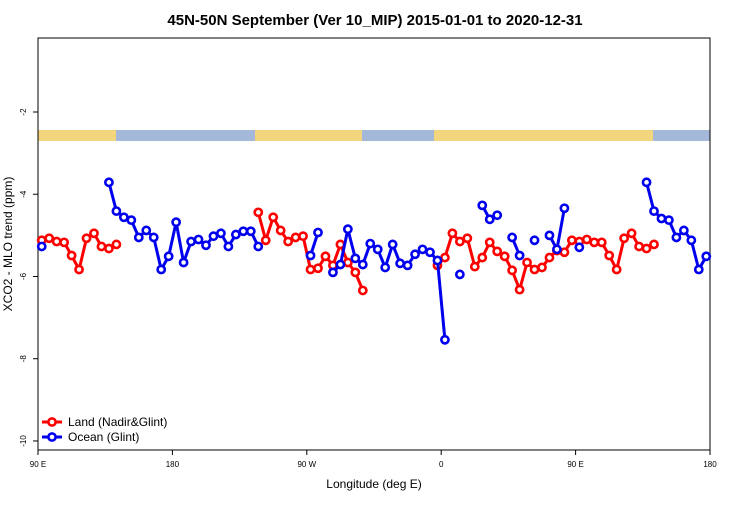  I want to click on legend-label: Ocean (Glint), so click(103, 437).